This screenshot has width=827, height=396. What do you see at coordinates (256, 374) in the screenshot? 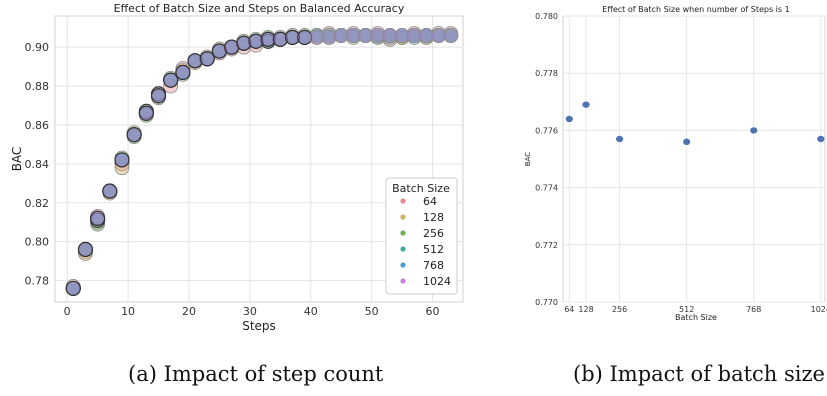
I see `caption-a: (a) Impact of step count` at bounding box center [256, 374].